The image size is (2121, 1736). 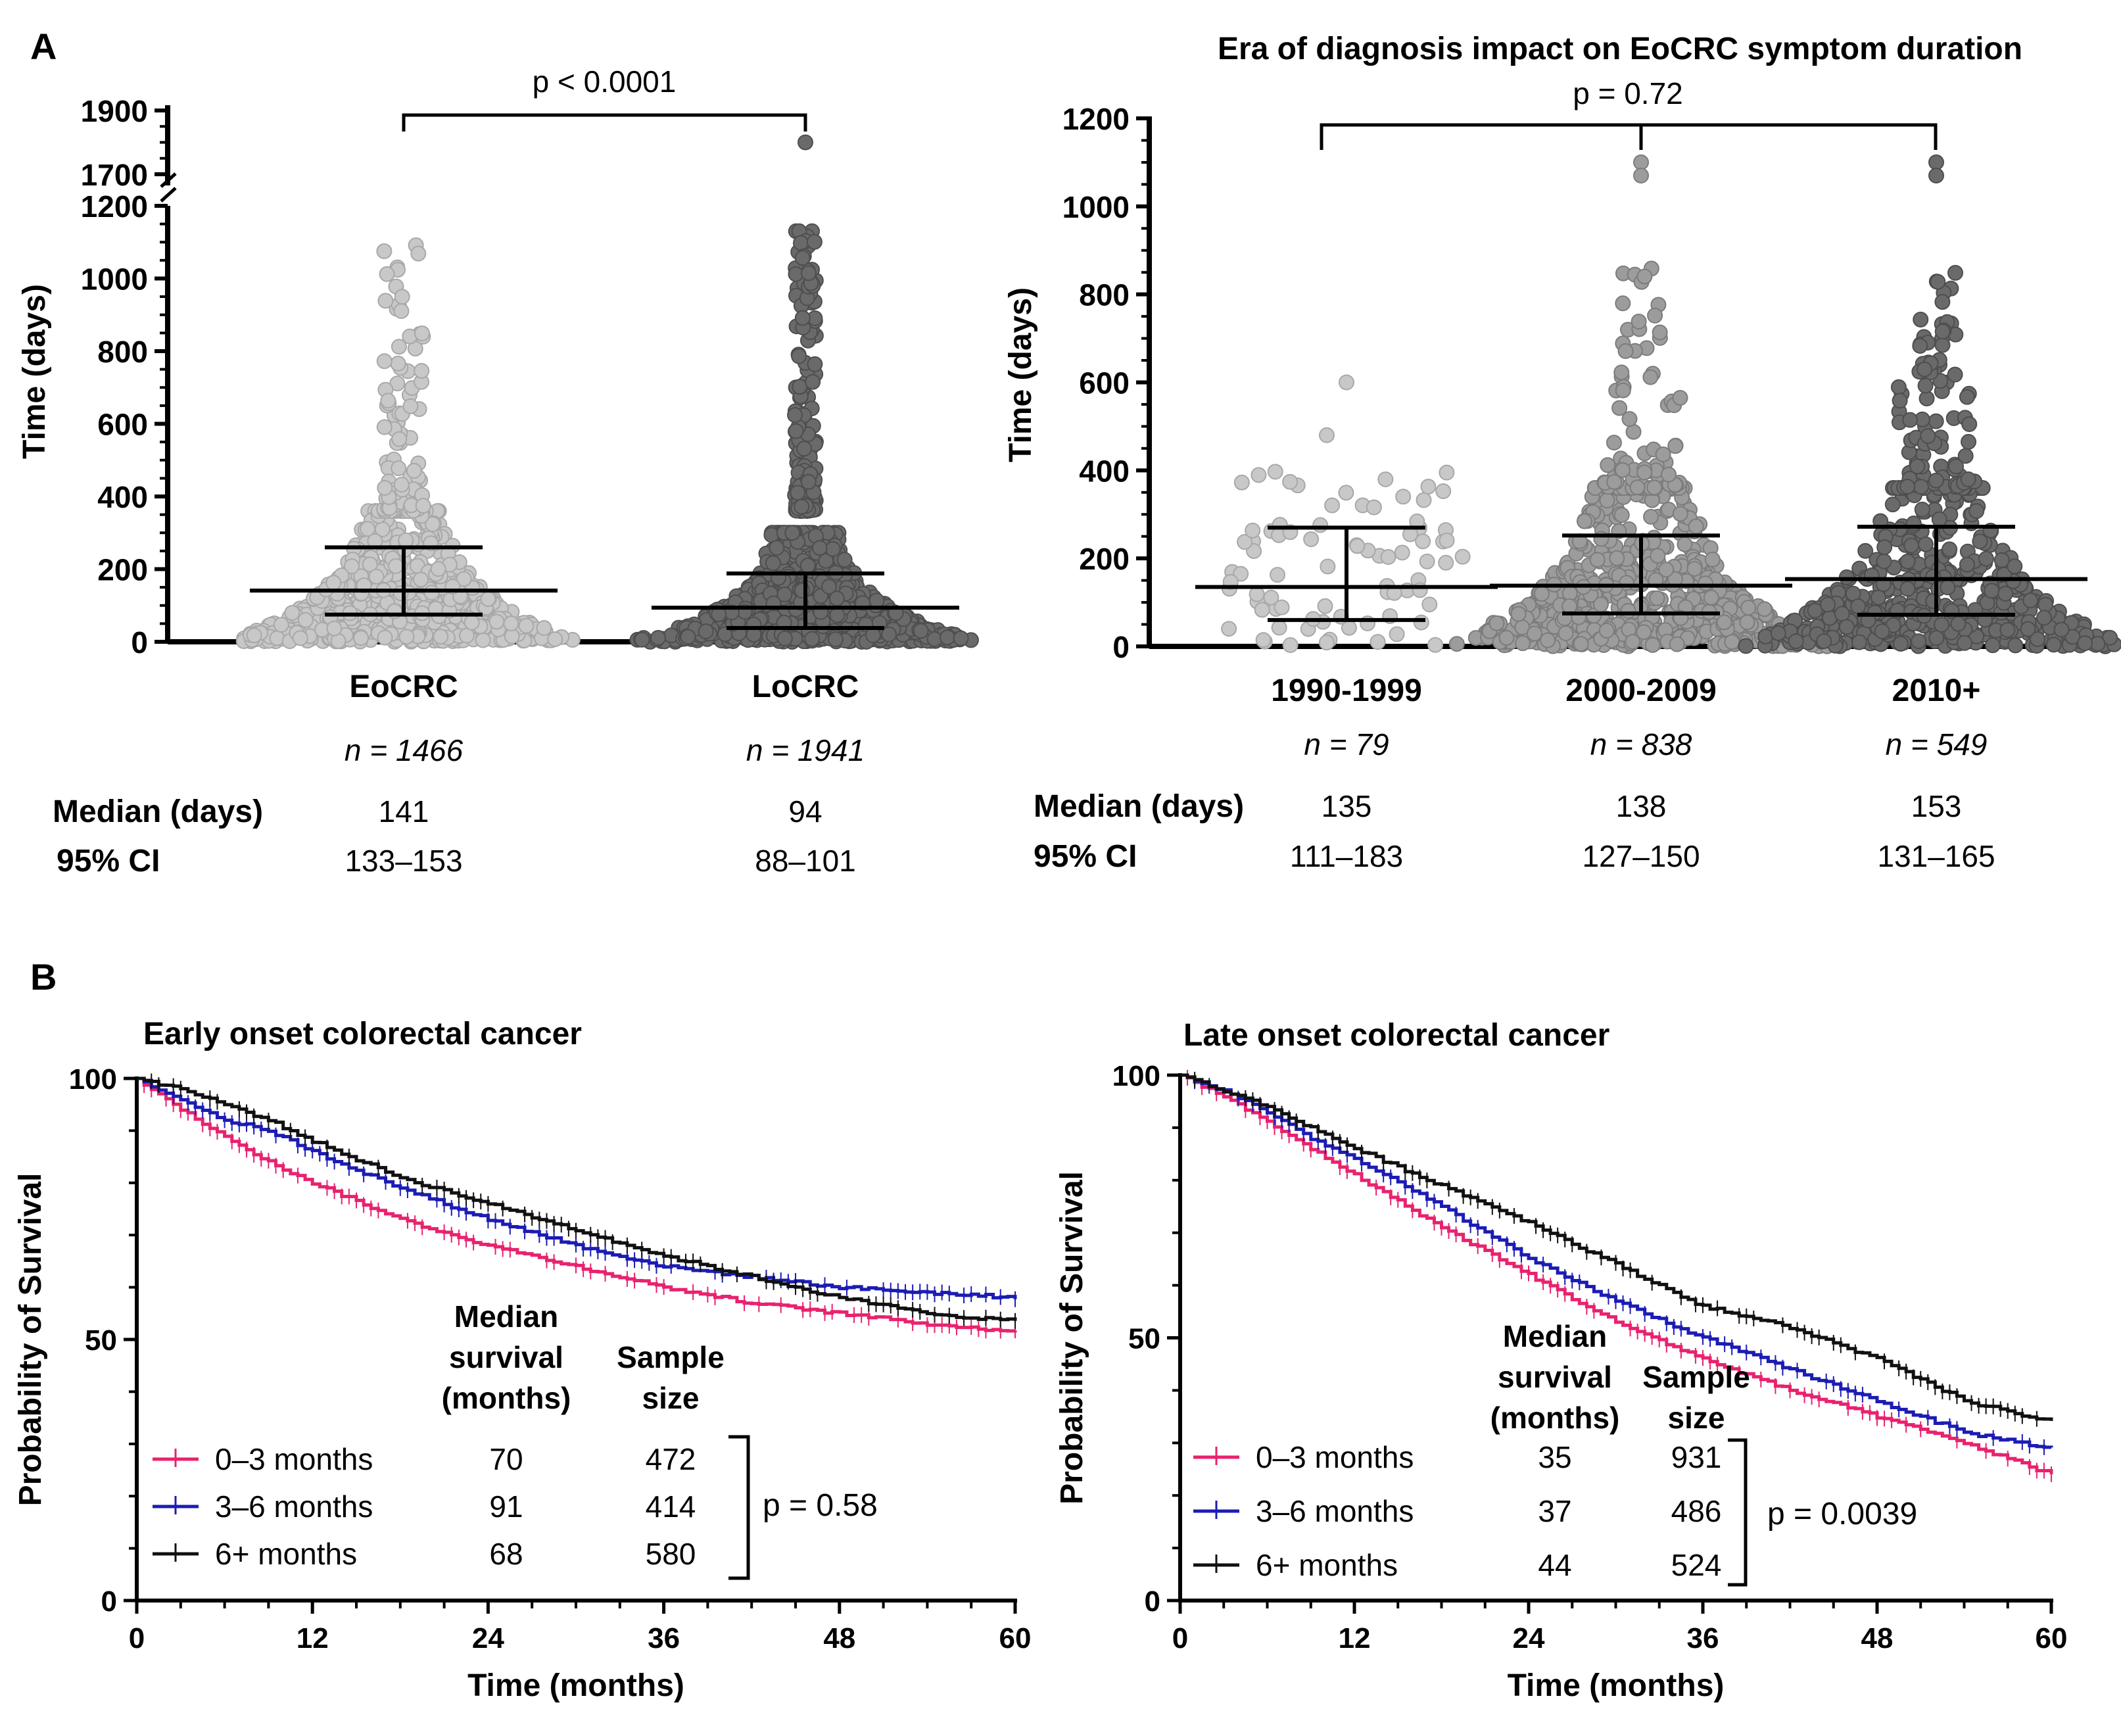 What do you see at coordinates (671, 1554) in the screenshot?
I see `chart3-legend-n: 580` at bounding box center [671, 1554].